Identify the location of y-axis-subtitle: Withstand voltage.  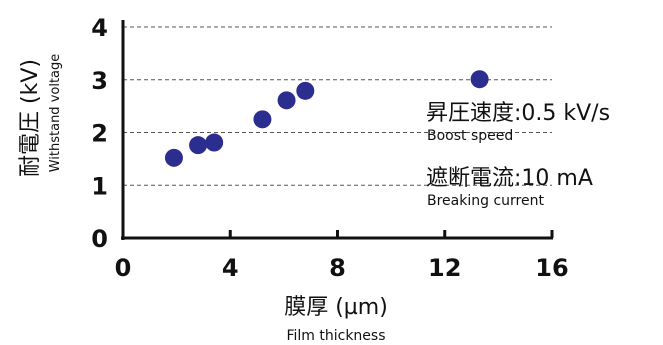
(55, 113).